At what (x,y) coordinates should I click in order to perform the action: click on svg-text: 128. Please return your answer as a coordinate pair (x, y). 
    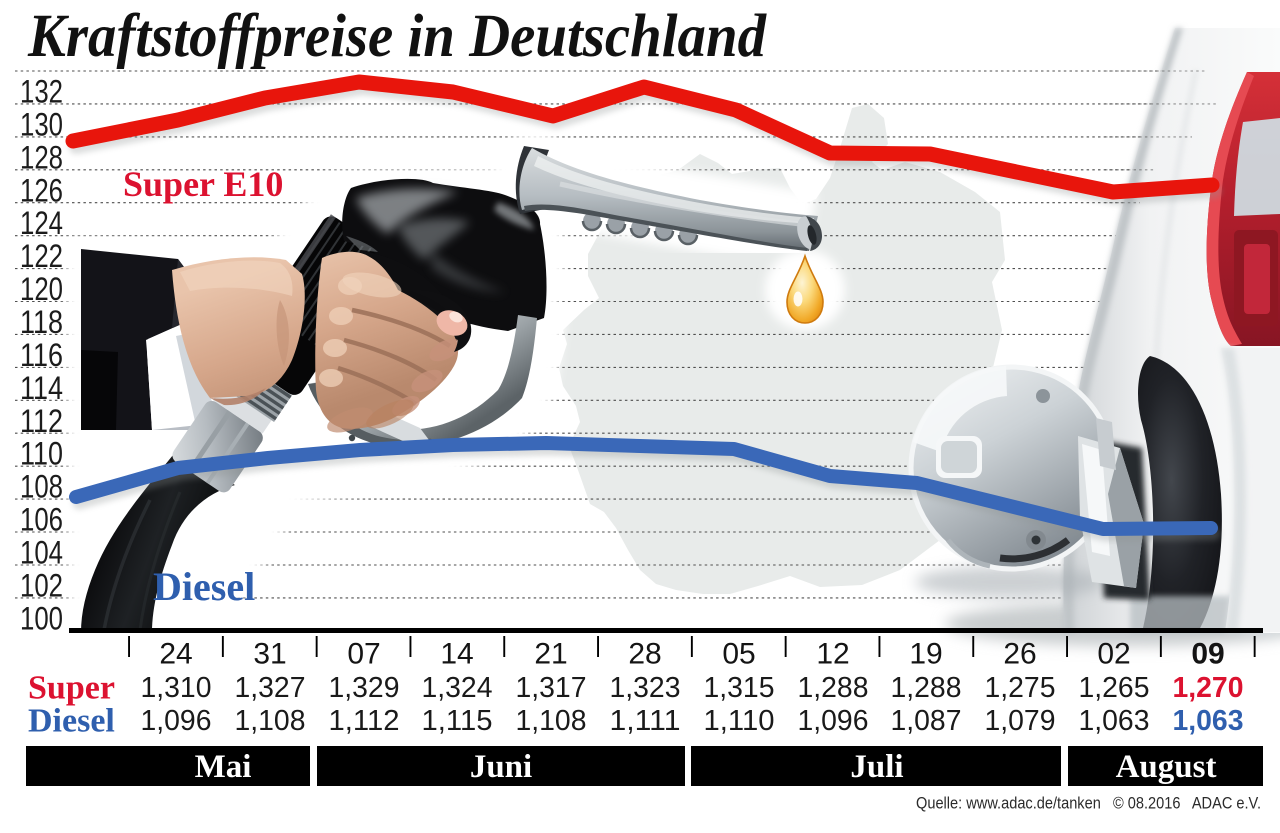
    Looking at the image, I should click on (41, 157).